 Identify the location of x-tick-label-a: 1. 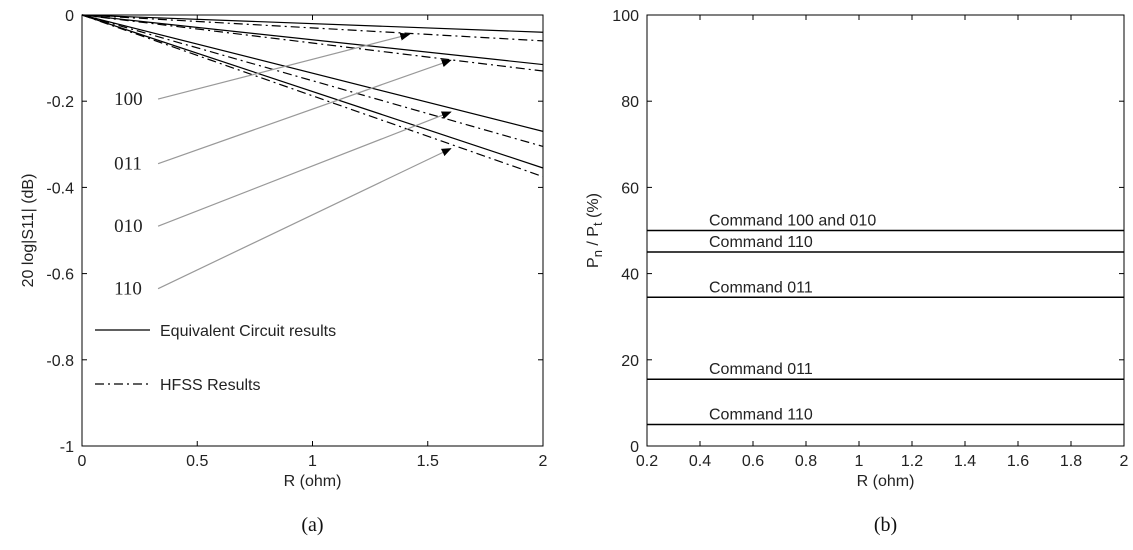
(312, 461).